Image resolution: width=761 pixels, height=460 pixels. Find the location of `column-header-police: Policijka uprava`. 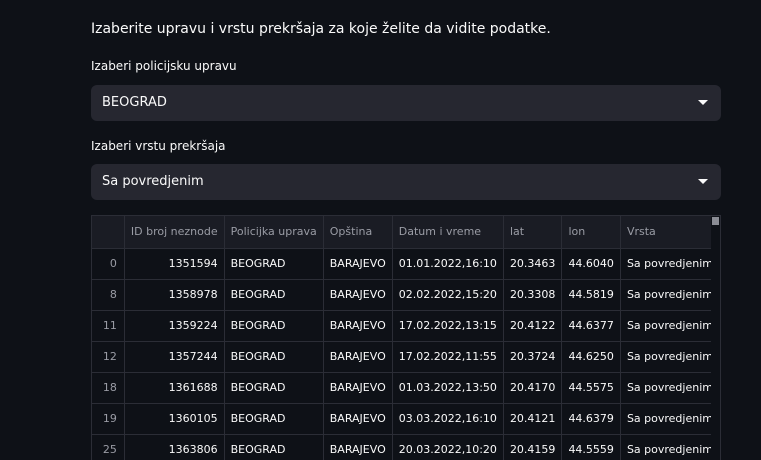

column-header-police: Policijka uprava is located at coordinates (274, 232).